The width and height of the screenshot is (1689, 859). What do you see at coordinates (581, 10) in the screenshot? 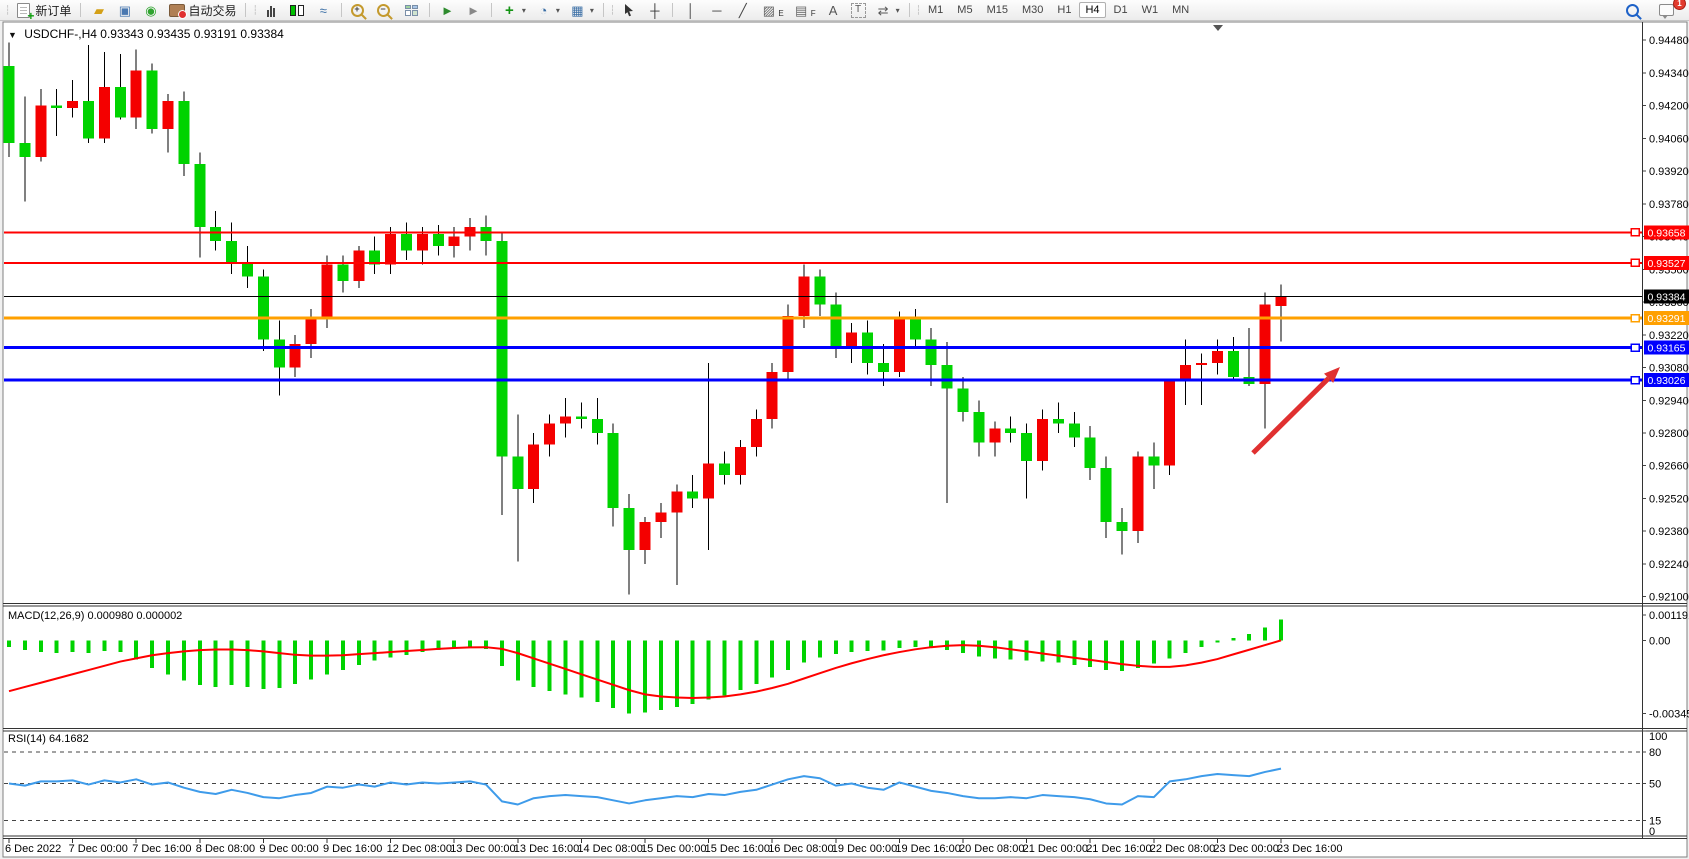
I see `templates-button: ▦ ▾` at bounding box center [581, 10].